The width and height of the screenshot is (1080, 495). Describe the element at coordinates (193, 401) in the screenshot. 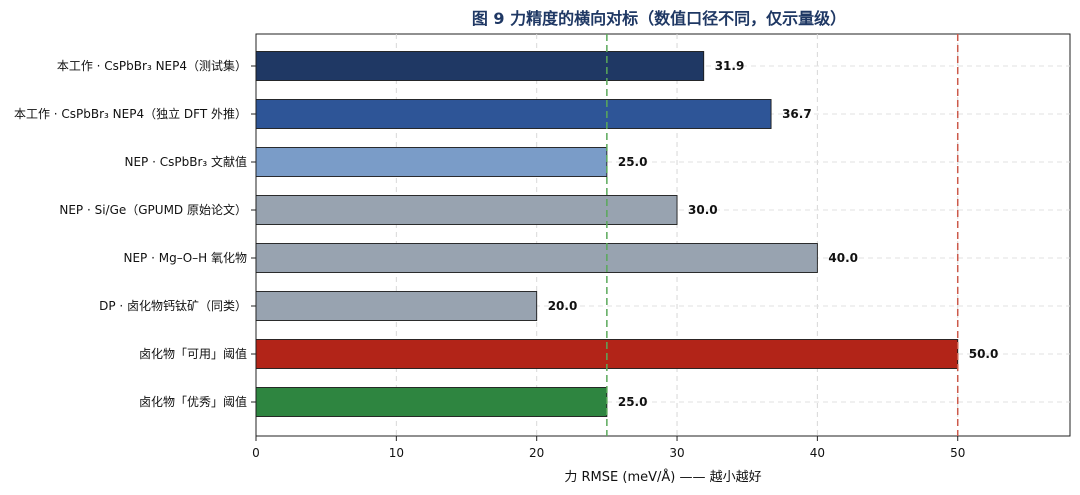

I see `category-label: 卤化物「优秀」阈值` at that location.